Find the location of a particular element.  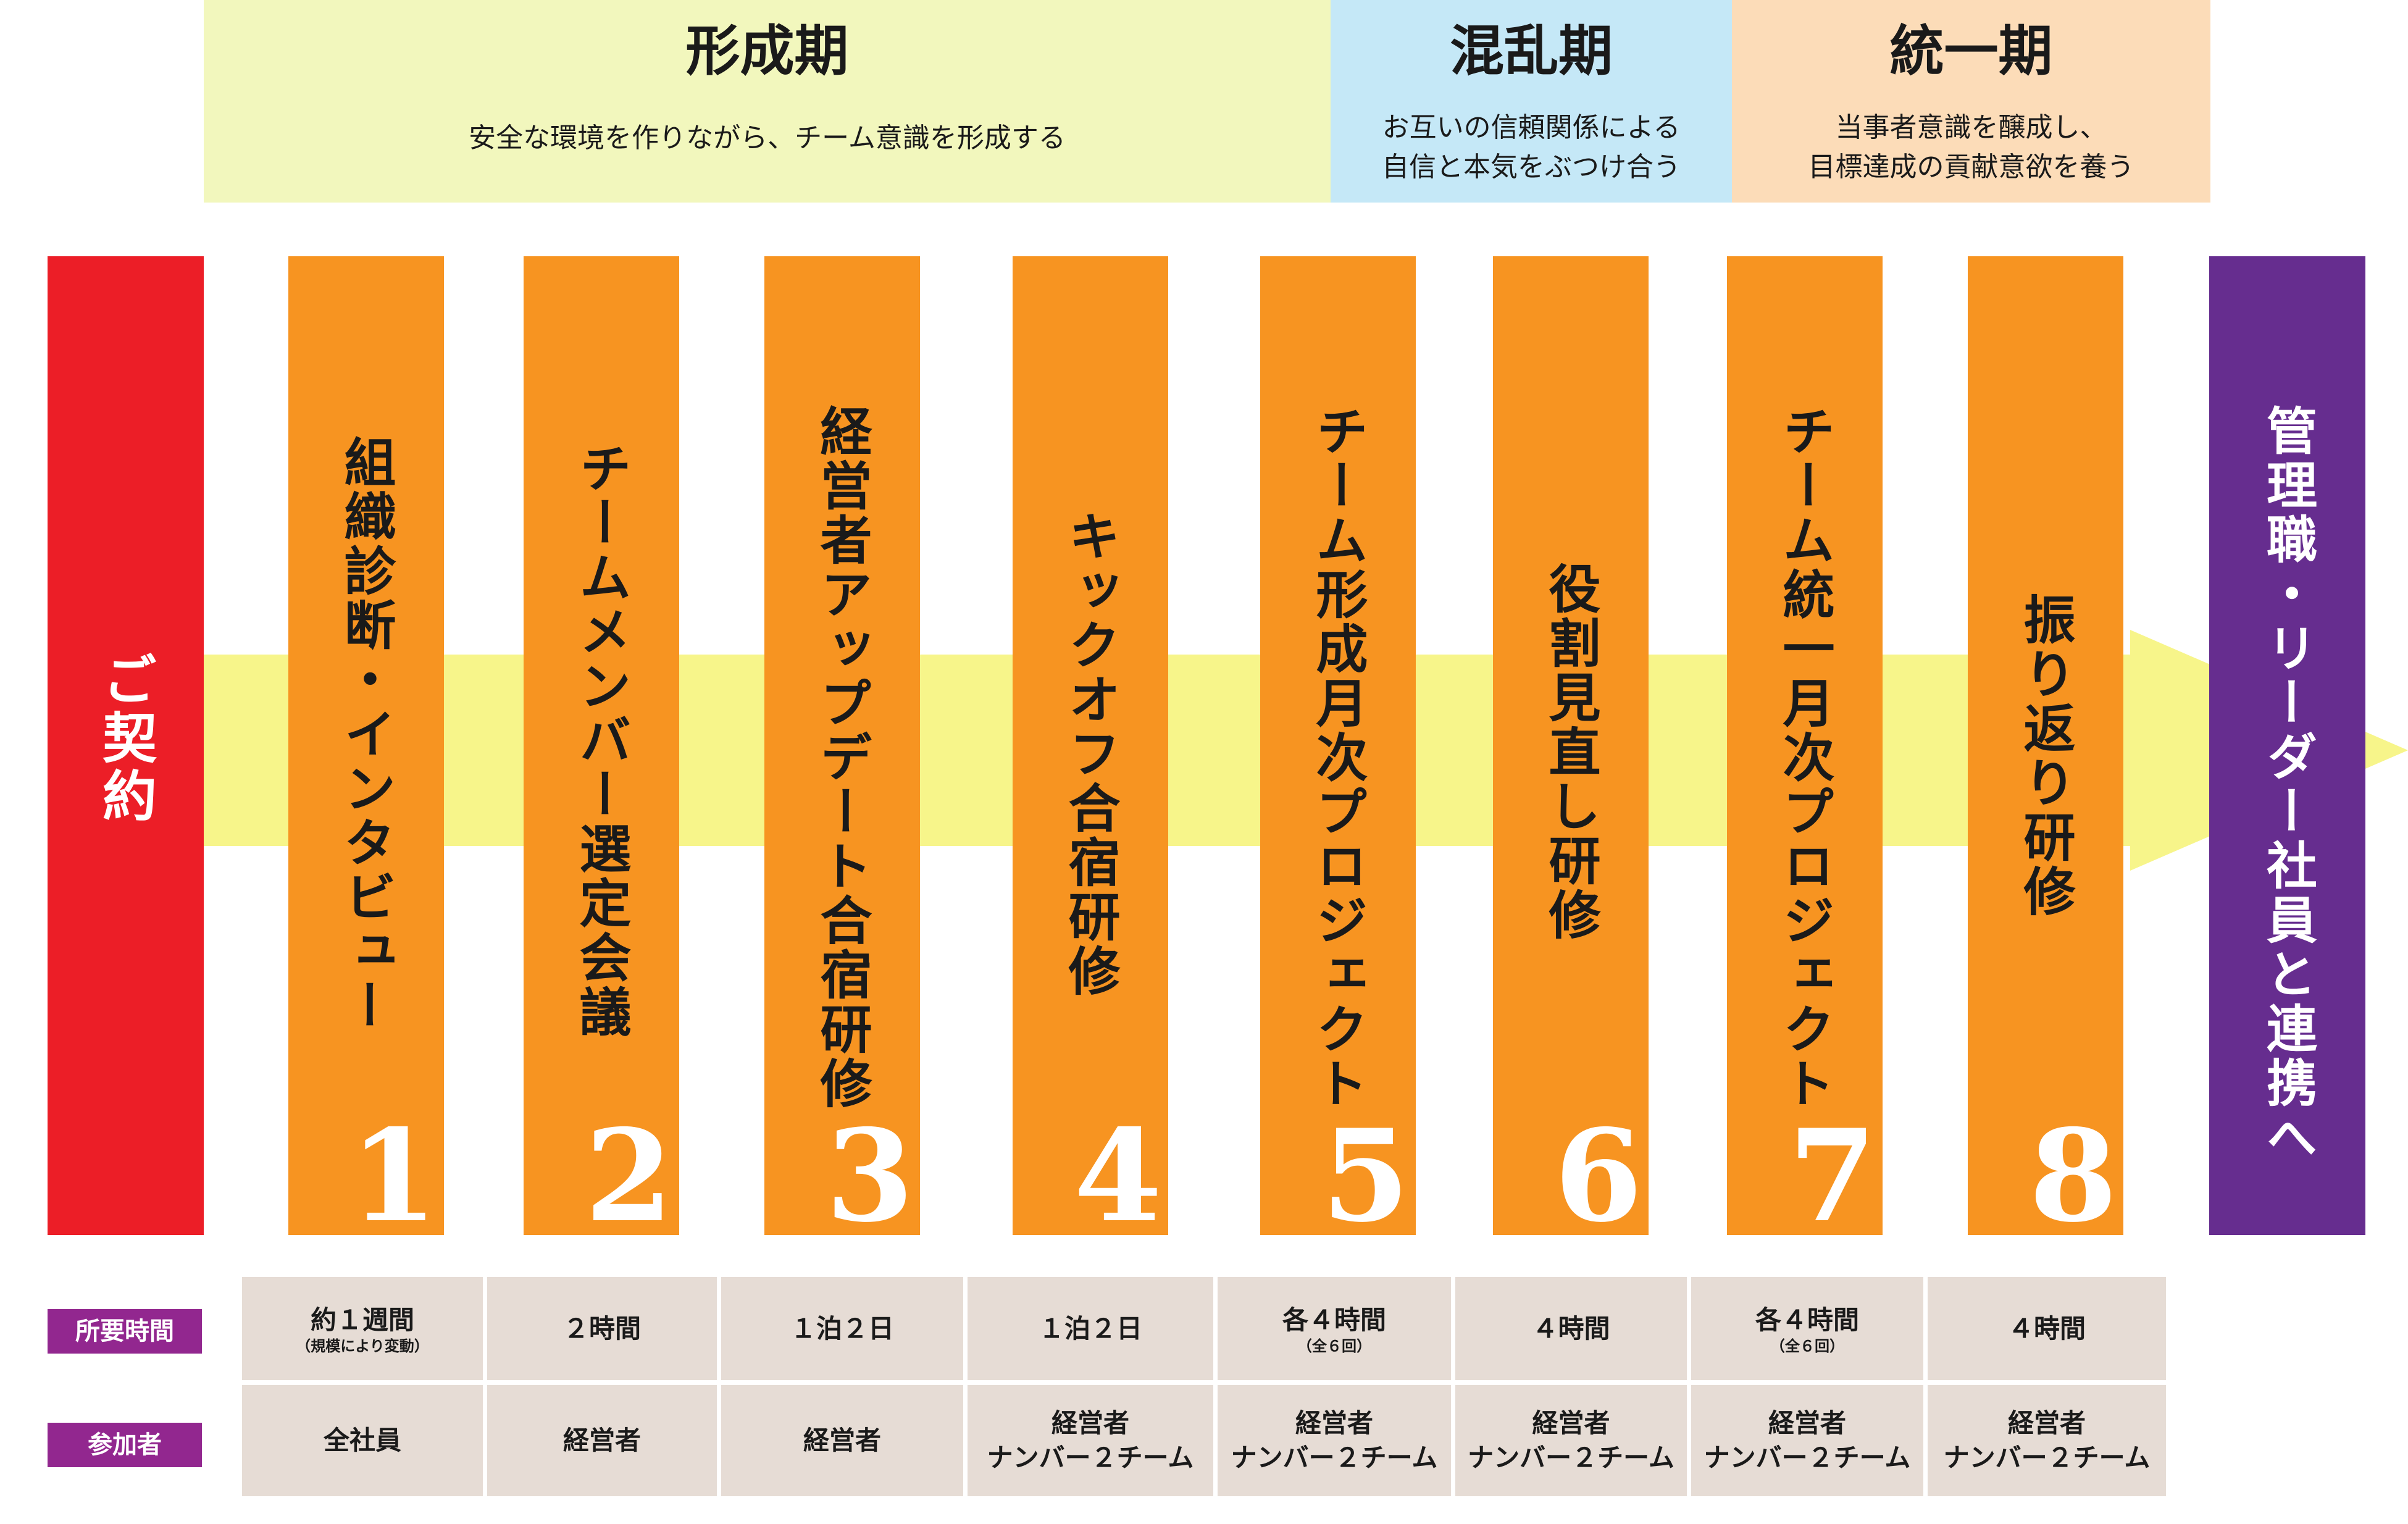

step-1-column: 組織診断・インタビュー 1 is located at coordinates (366, 745).